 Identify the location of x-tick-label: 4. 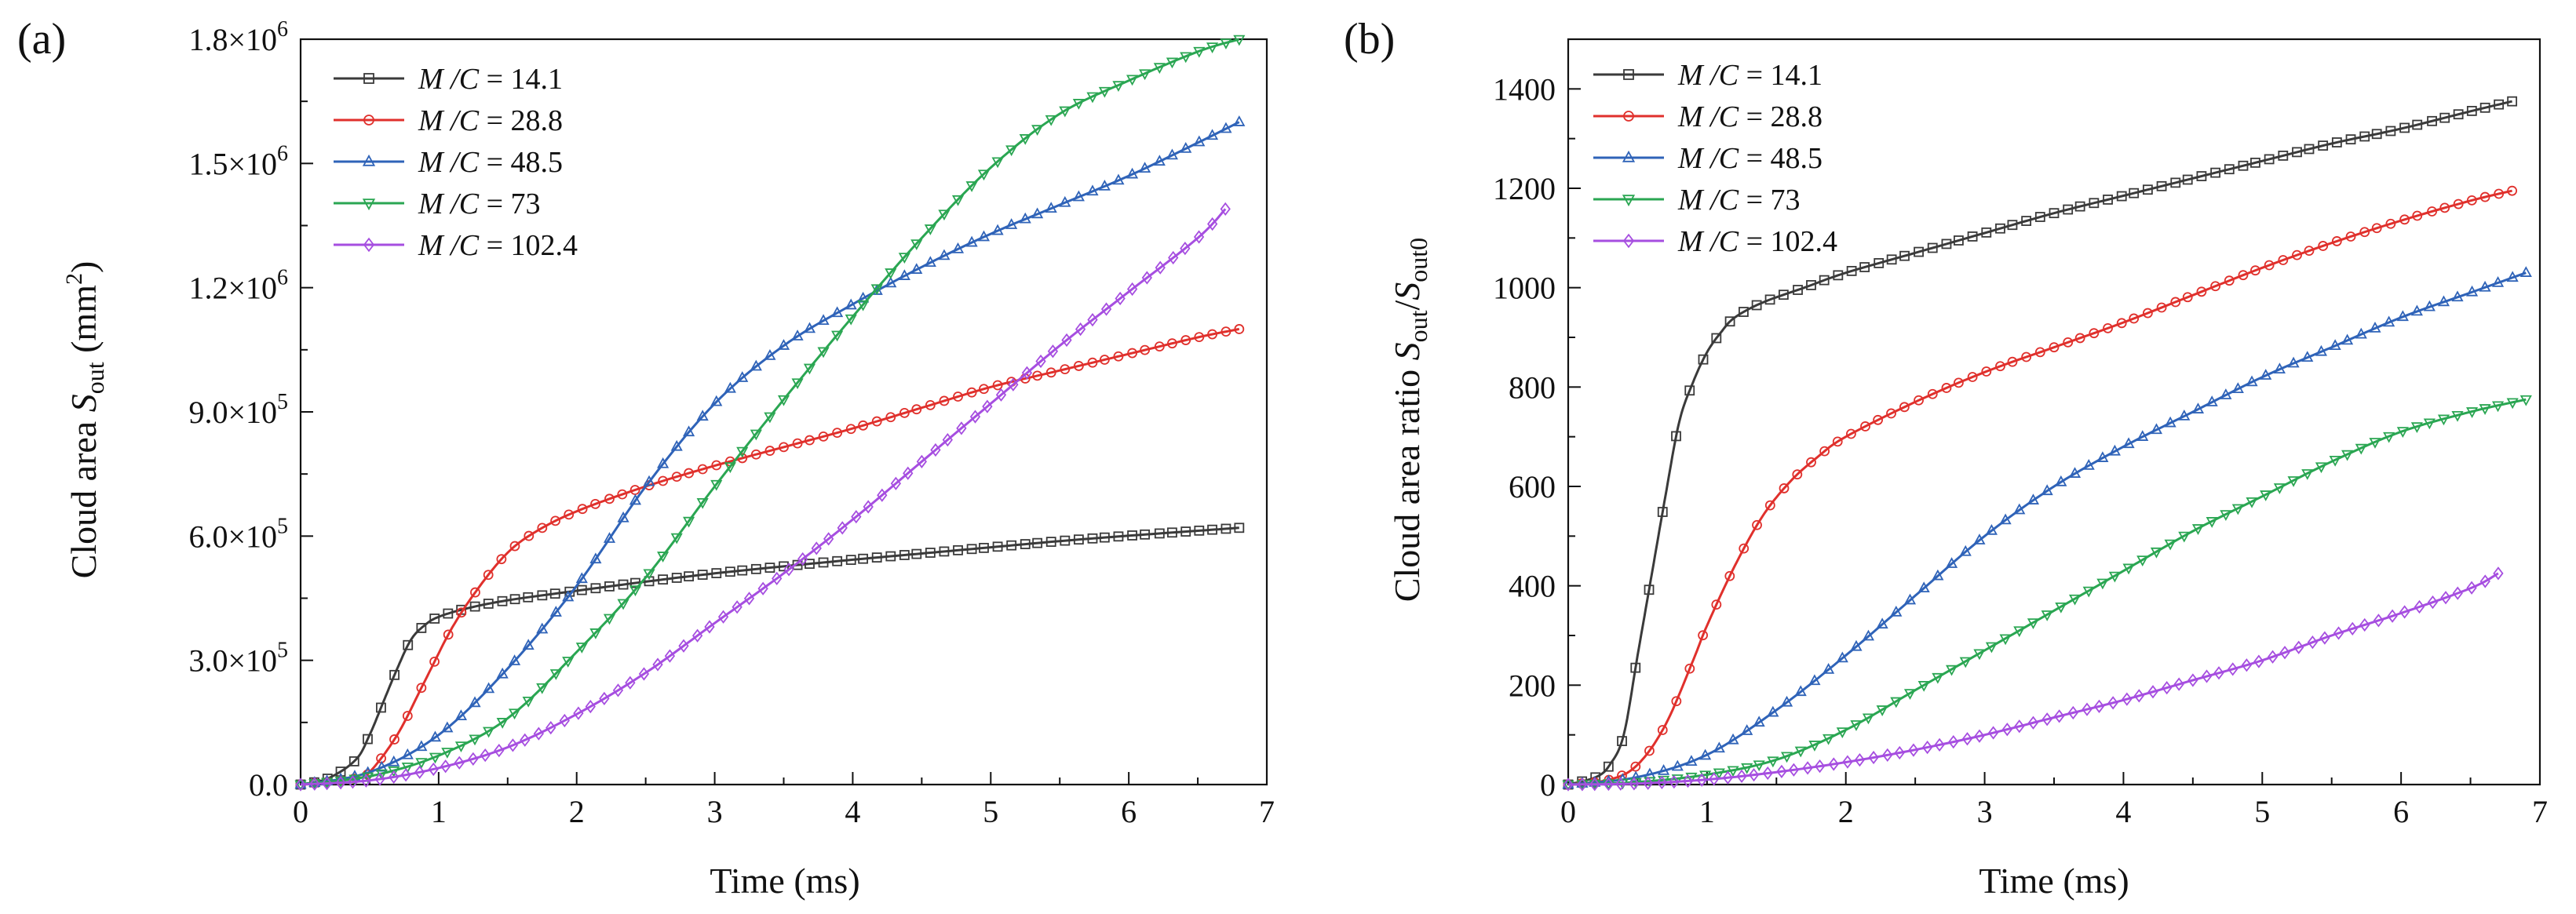
(853, 812).